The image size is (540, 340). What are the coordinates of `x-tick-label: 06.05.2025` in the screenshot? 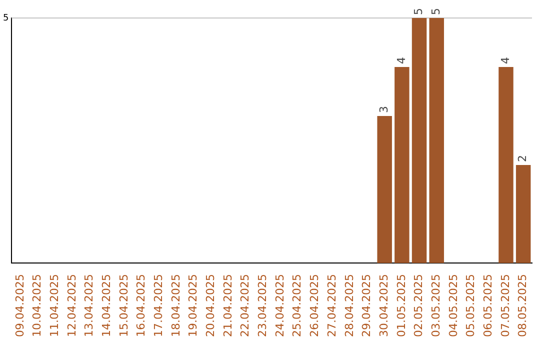 It's located at (488, 306).